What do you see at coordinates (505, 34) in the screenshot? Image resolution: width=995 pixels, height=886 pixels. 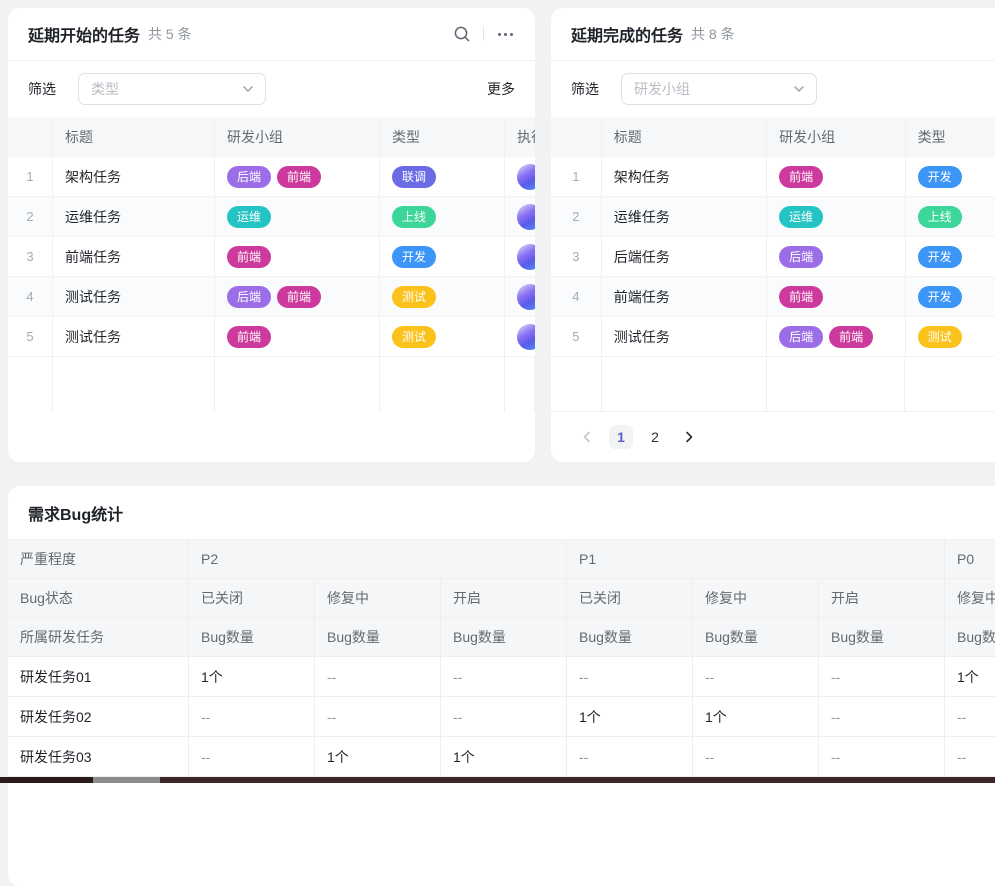 I see `more-menu-icon` at bounding box center [505, 34].